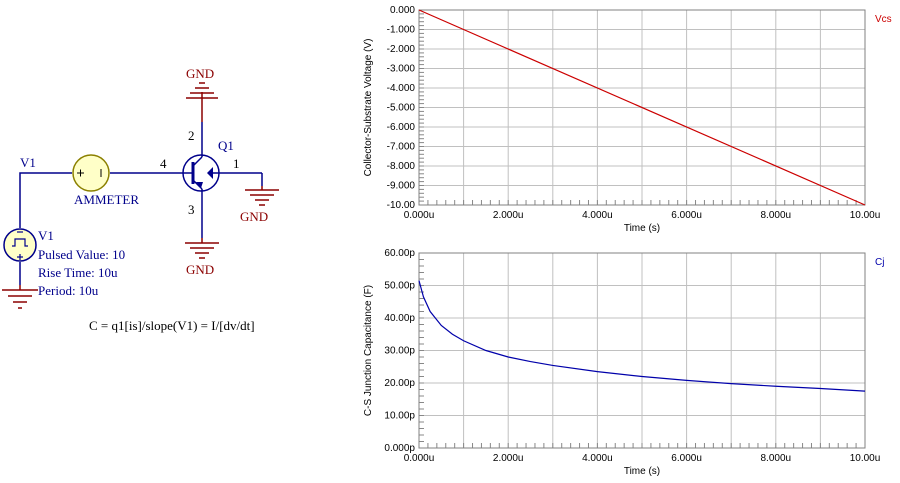  Describe the element at coordinates (401, 147) in the screenshot. I see `y-tick-label: -7.000` at that location.